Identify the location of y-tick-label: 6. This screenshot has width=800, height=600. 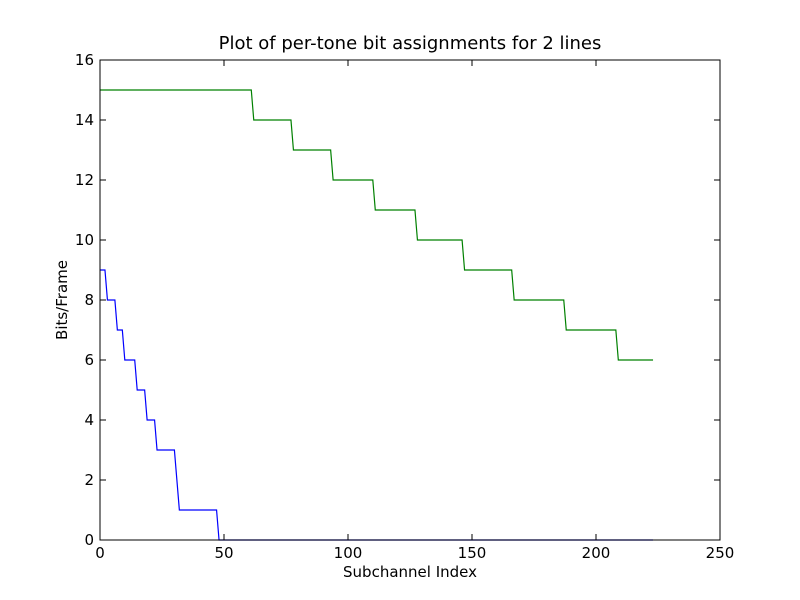
(89, 360).